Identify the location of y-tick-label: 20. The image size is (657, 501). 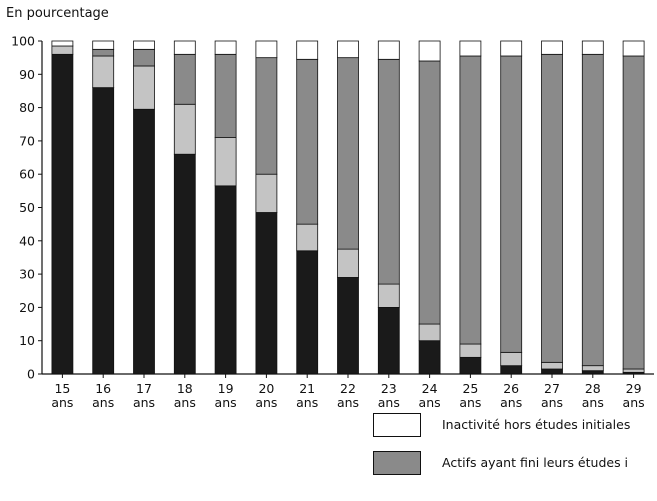
(27, 307).